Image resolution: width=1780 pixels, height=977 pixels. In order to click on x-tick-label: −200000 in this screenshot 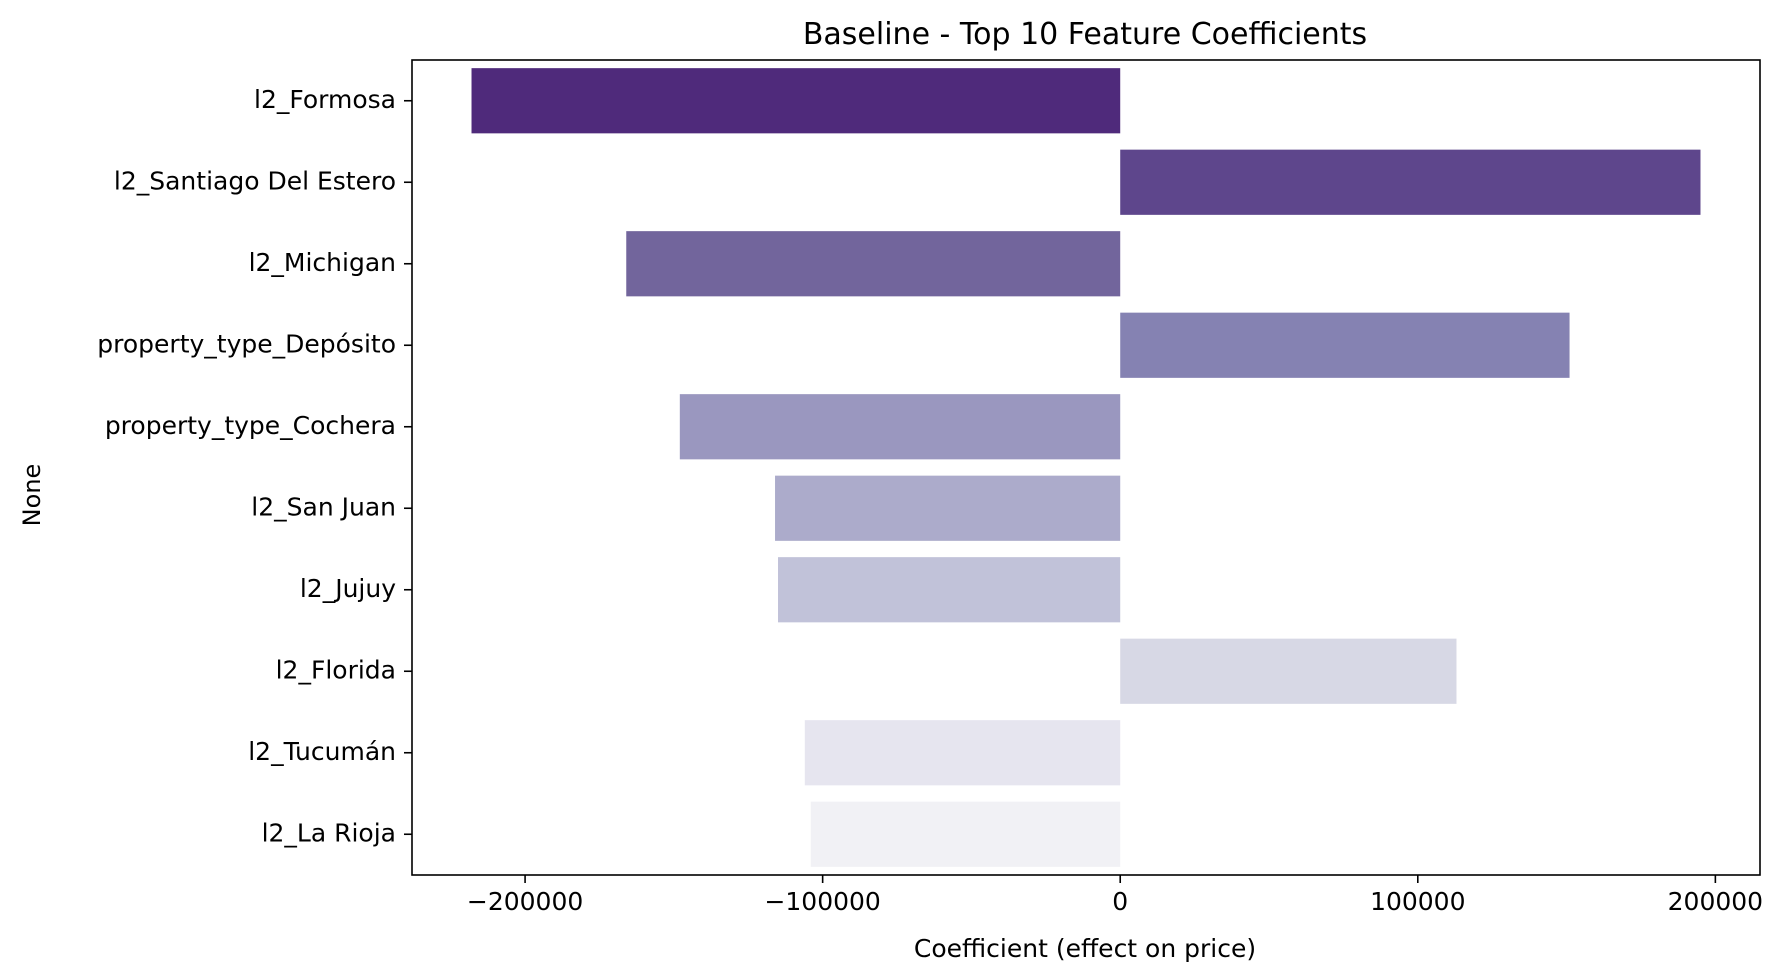, I will do `click(525, 901)`.